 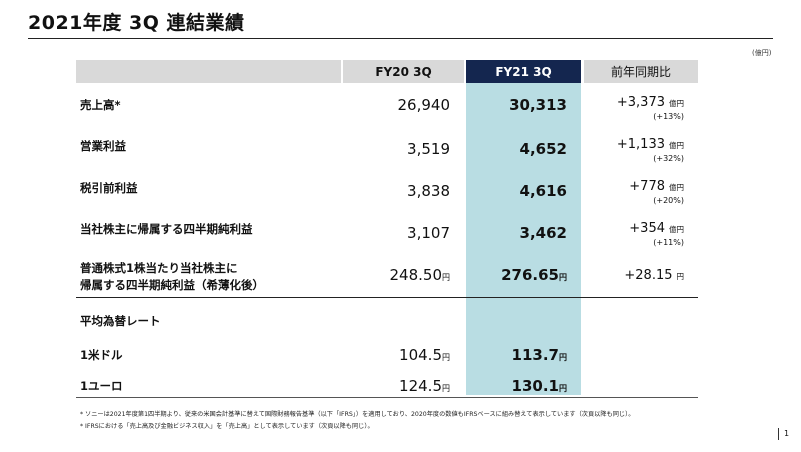 I want to click on row-label-eps-line1: 普通株式1株当たり当社株主に, so click(x=159, y=268).